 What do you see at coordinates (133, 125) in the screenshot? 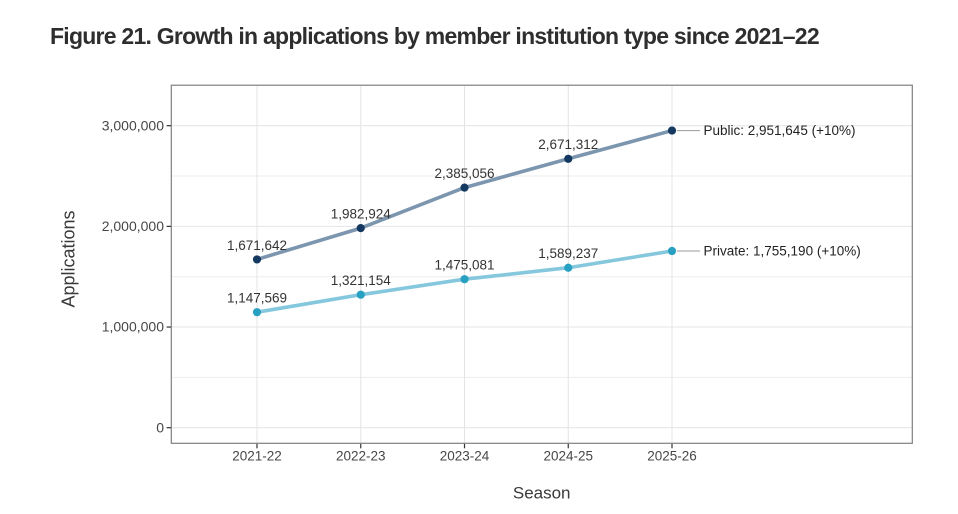
I see `svg-text: 3,000,000` at bounding box center [133, 125].